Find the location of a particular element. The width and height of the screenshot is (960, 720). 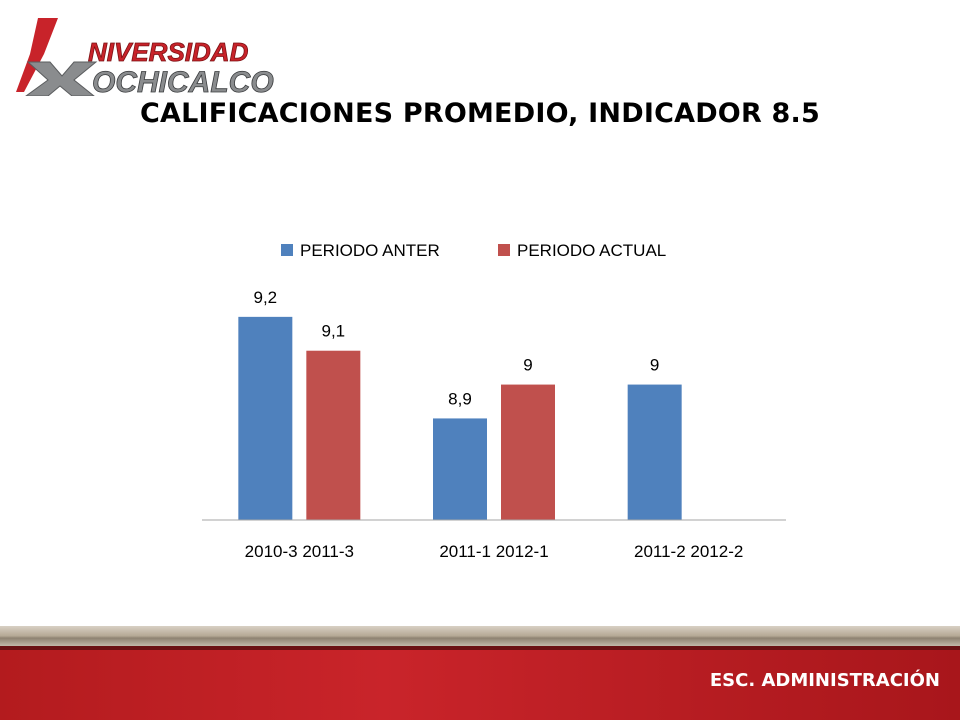

x-axis-labels: 2010-3 2011-3 2011-1 2012-1 2011-2 2012-2 is located at coordinates (494, 551).